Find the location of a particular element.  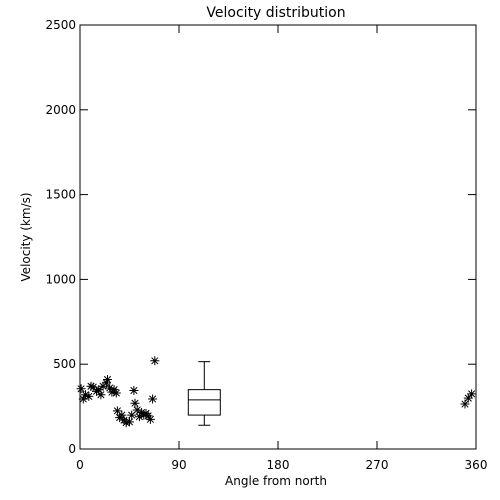

boxplot is located at coordinates (204, 393).